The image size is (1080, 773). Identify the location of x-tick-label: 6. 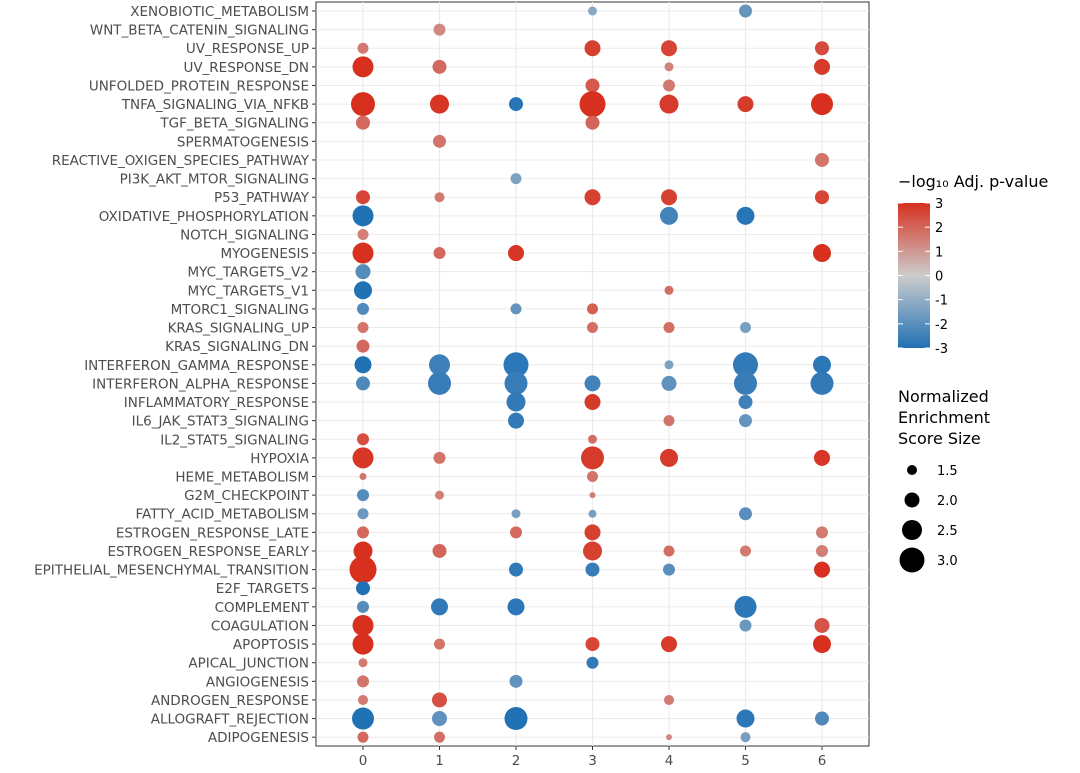
(822, 761).